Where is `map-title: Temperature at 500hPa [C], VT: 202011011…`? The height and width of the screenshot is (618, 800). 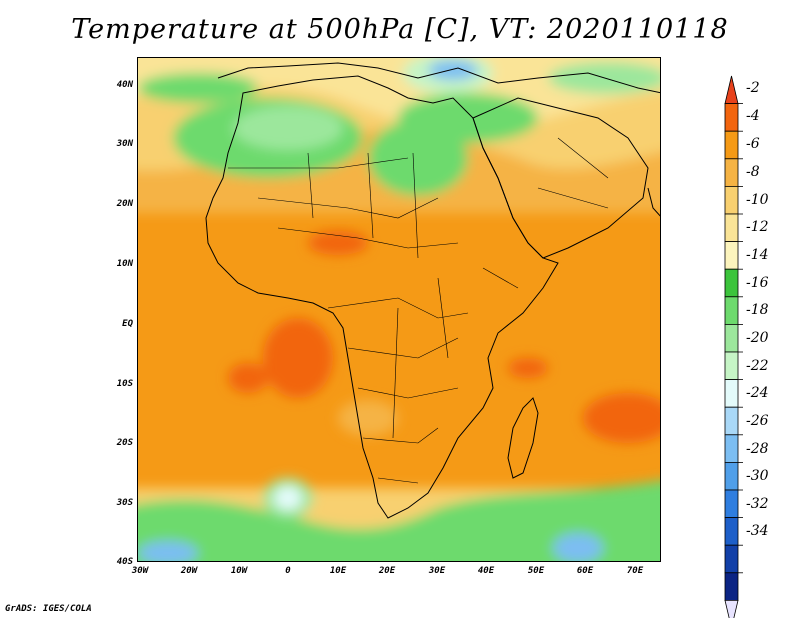 map-title: Temperature at 500hPa [C], VT: 202011011… is located at coordinates (400, 29).